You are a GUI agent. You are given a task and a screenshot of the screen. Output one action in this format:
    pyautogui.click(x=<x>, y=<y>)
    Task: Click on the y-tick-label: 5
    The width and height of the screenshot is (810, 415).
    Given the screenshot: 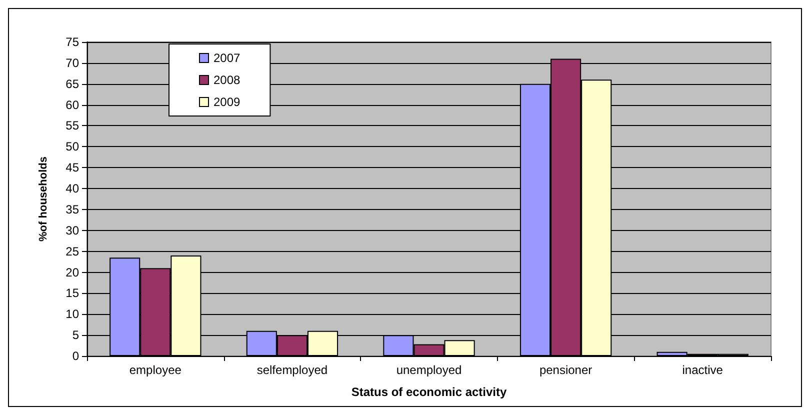 What is the action you would take?
    pyautogui.click(x=76, y=335)
    